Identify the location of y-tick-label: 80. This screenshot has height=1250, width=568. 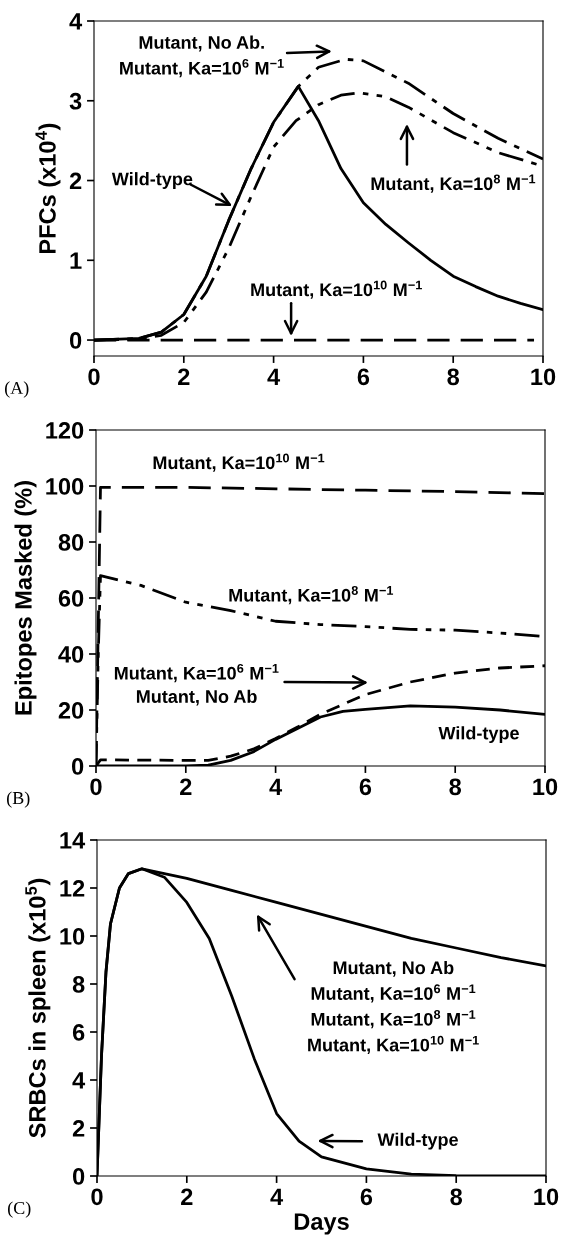
(71, 542).